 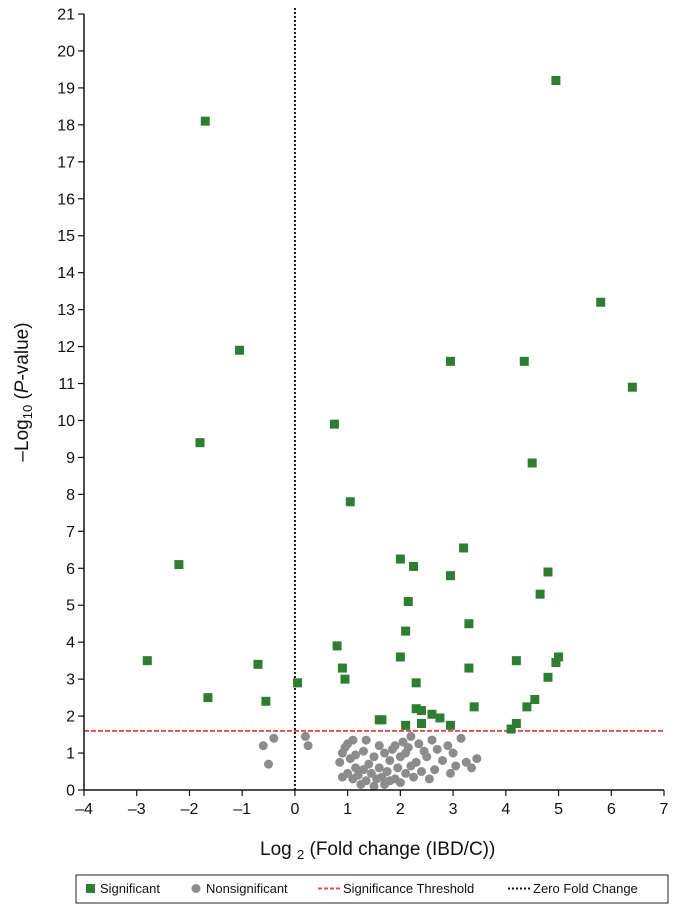 What do you see at coordinates (70, 569) in the screenshot?
I see `y-tick-label: 6` at bounding box center [70, 569].